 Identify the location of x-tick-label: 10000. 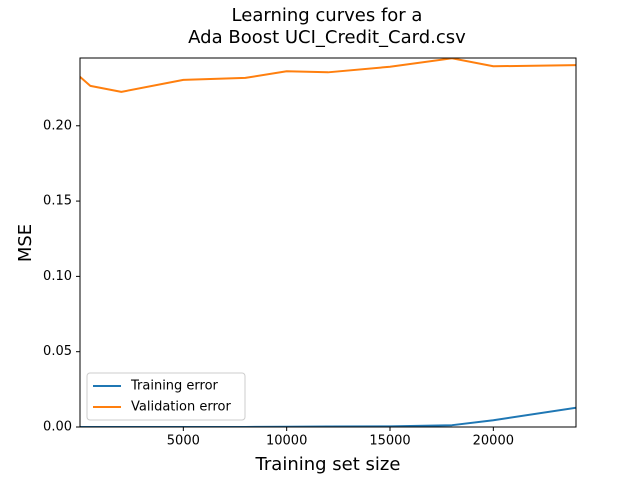
(286, 441).